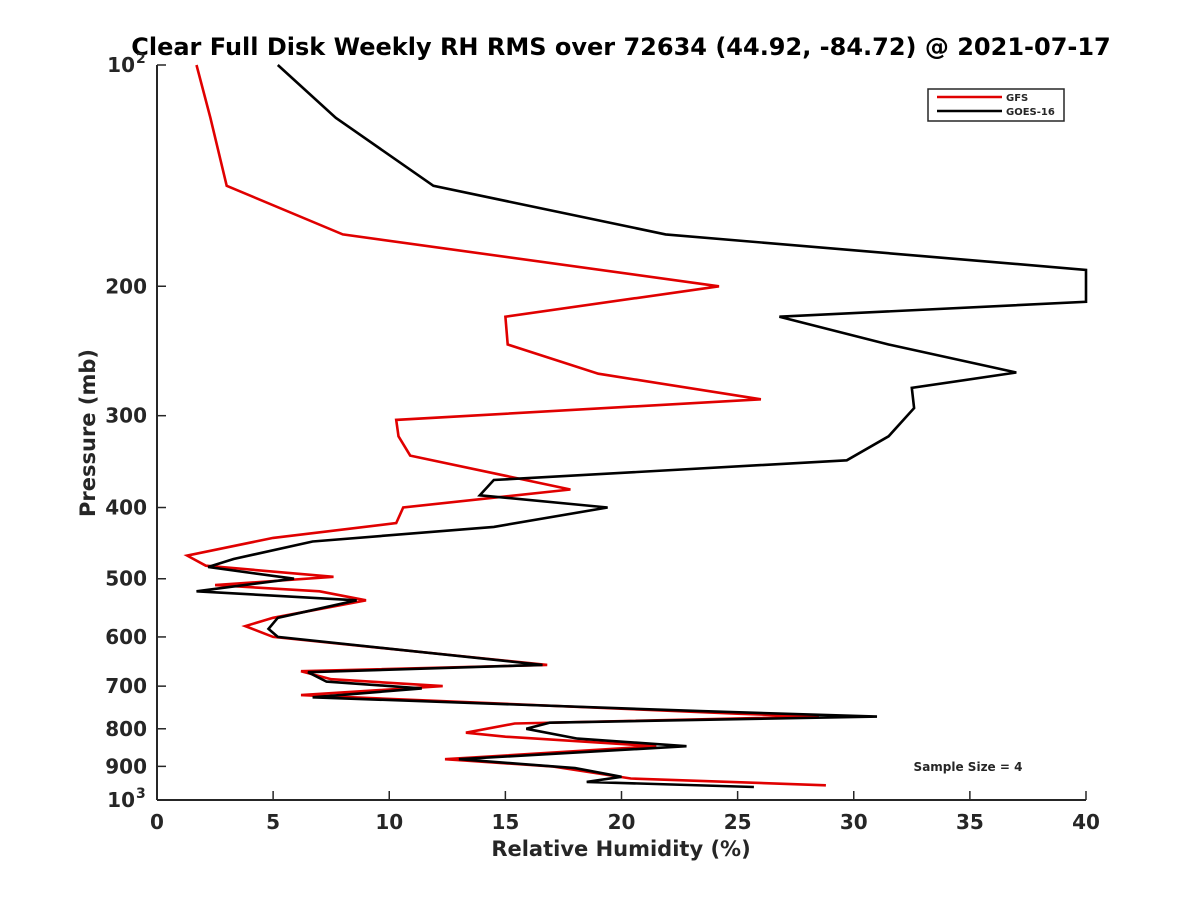  I want to click on x-tick-label: 20, so click(622, 822).